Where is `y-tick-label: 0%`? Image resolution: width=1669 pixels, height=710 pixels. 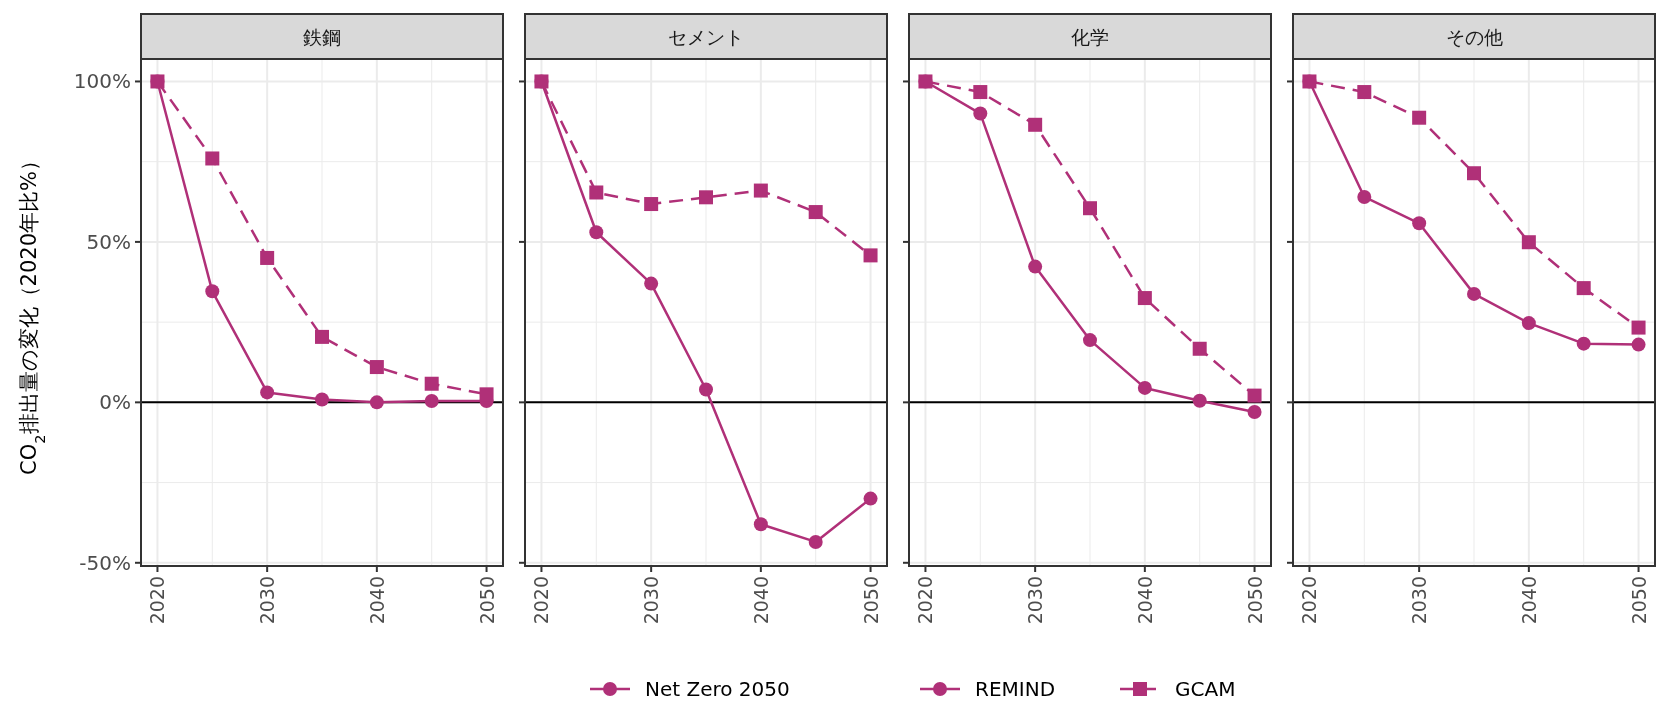 y-tick-label: 0% is located at coordinates (115, 402).